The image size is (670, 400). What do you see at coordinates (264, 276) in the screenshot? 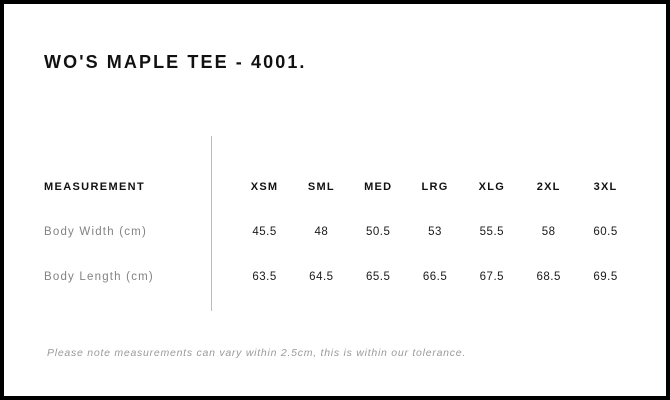
I see `cell-body-length-xsm: 63.5` at bounding box center [264, 276].